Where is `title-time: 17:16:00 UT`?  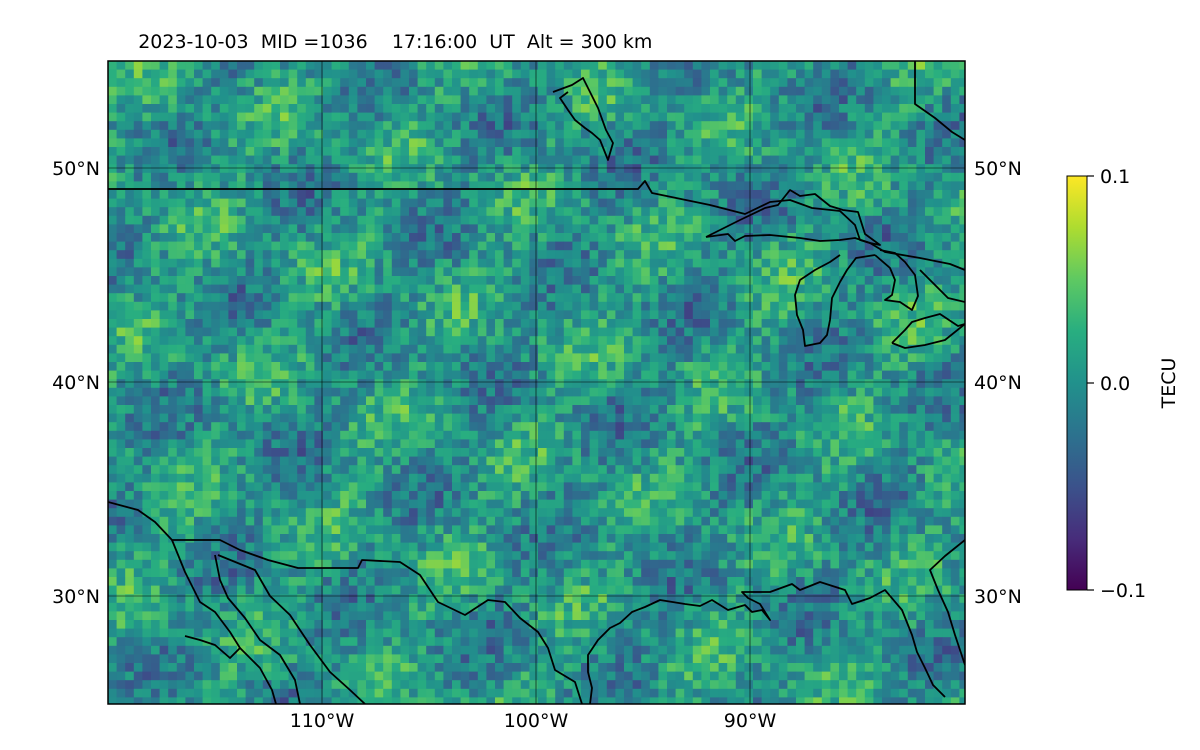
title-time: 17:16:00 UT is located at coordinates (453, 42).